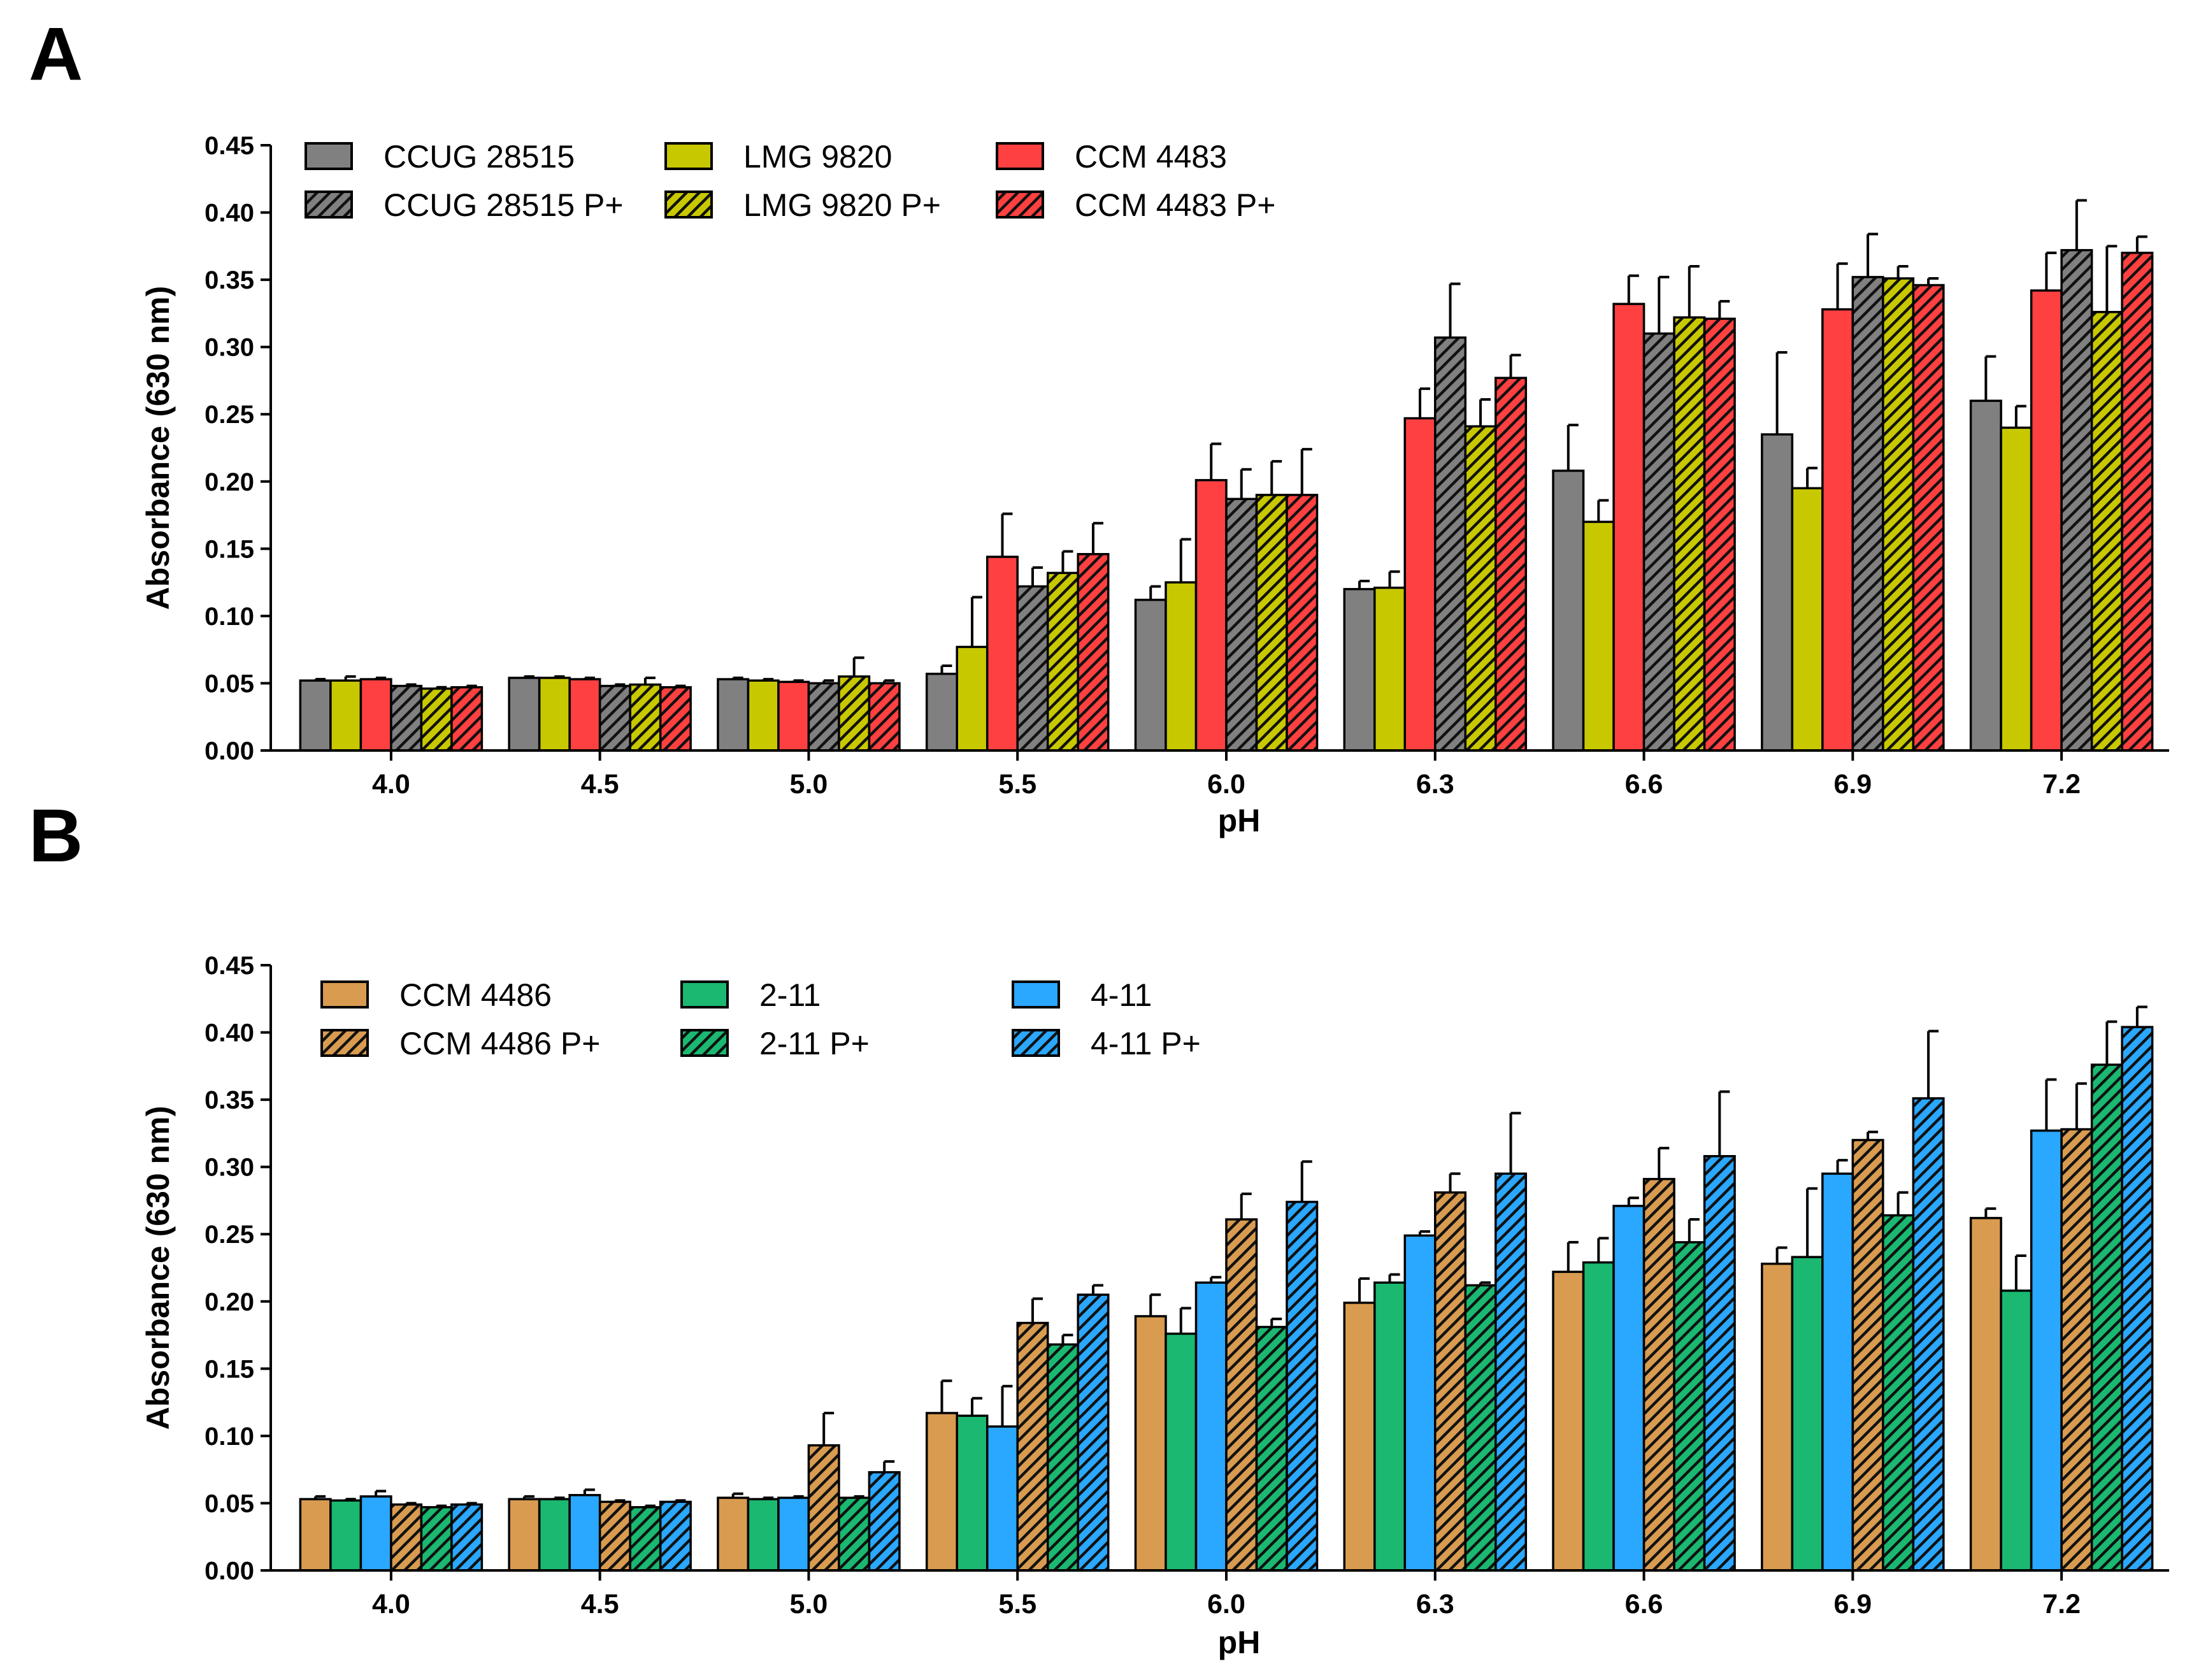  Describe the element at coordinates (500, 1043) in the screenshot. I see `legend-label-ccm-4486-p: CCM 4486 P+` at that location.